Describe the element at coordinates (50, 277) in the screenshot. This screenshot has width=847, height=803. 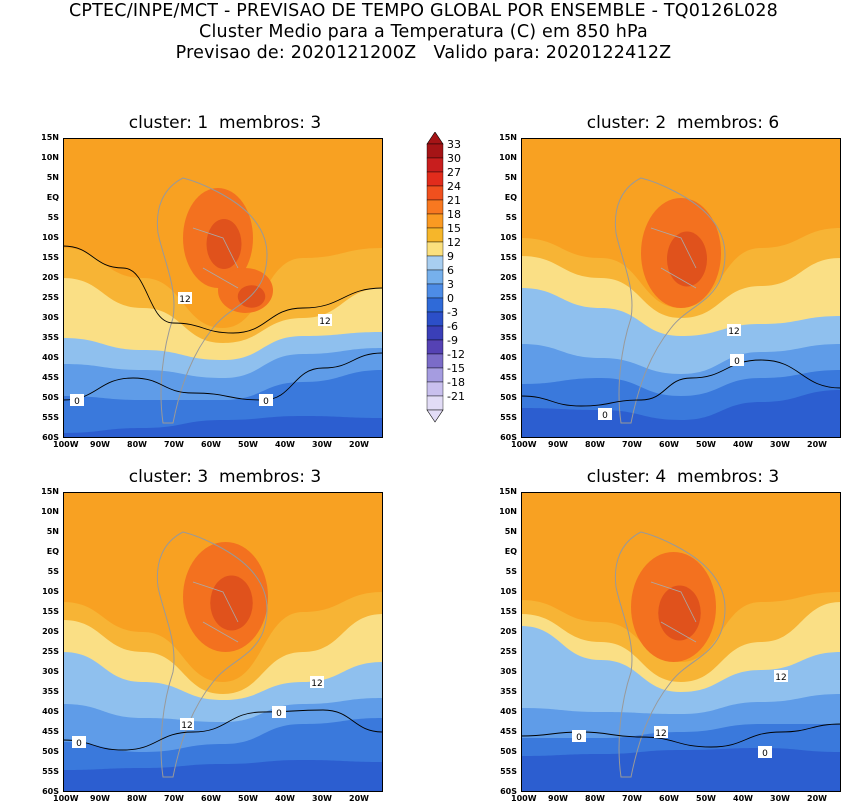
I see `lat-tick-label: 20S` at that location.